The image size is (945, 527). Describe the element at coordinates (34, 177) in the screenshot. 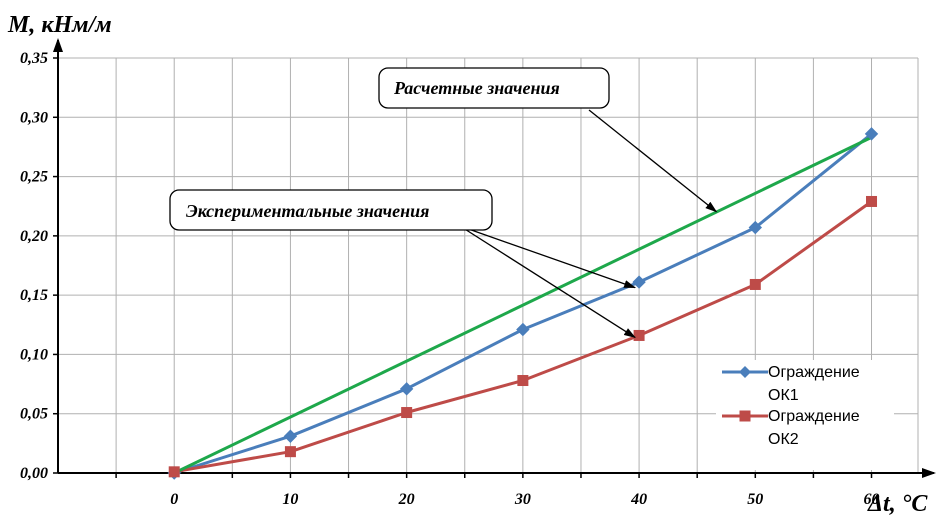

I see `y-tick-label: 0,25` at that location.